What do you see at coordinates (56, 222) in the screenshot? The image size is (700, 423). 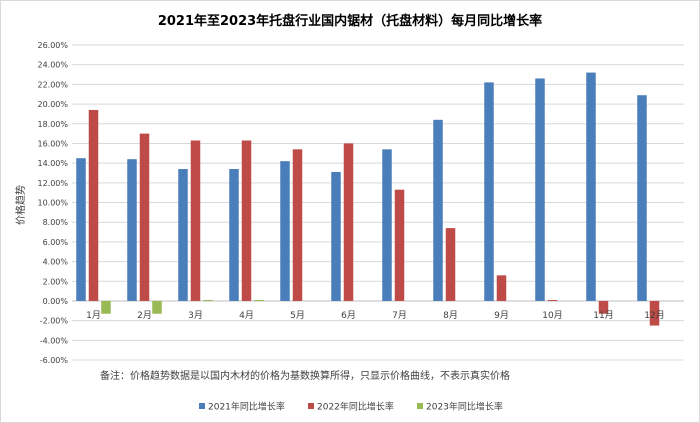 I see `y-tick-label: 8.00%` at bounding box center [56, 222].